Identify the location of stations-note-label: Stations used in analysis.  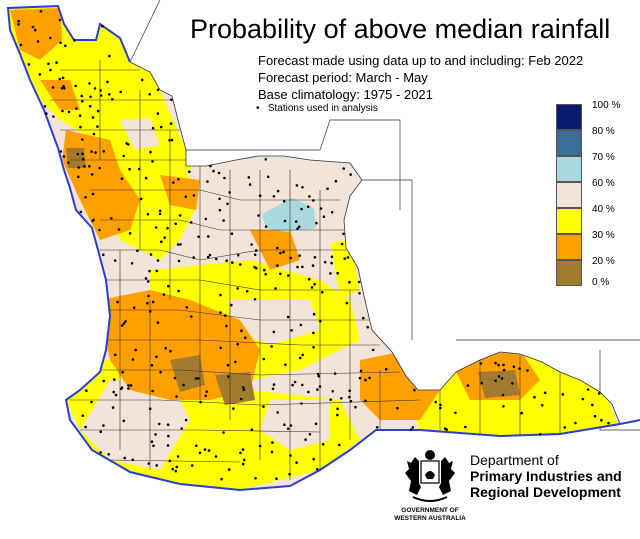
(322, 108).